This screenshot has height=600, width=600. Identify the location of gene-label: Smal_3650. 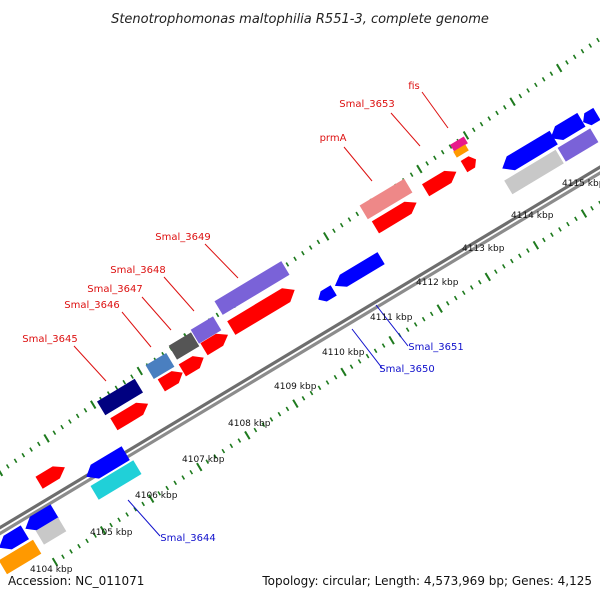
(406, 369).